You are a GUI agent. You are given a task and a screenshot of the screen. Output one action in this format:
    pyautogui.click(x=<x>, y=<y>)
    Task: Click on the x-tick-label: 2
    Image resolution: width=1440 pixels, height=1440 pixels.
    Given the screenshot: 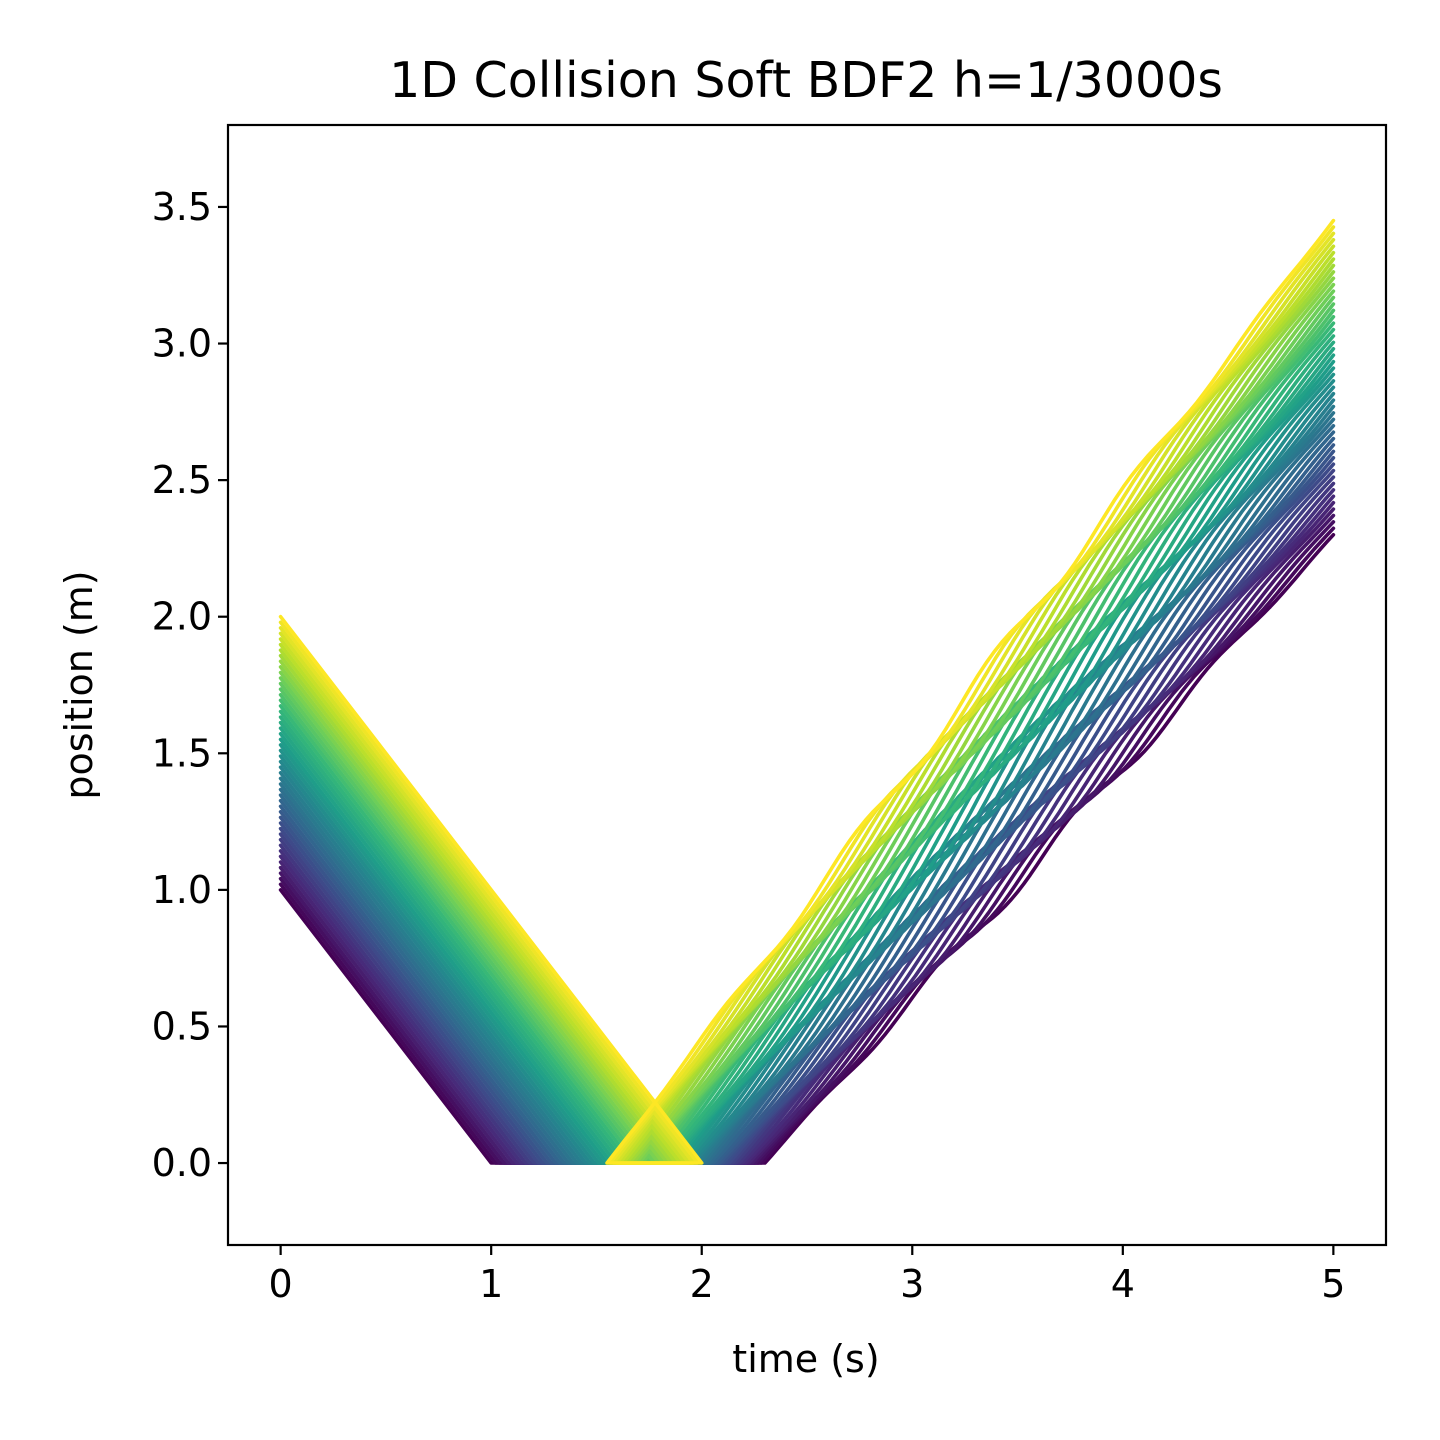 What is the action you would take?
    pyautogui.click(x=702, y=1284)
    